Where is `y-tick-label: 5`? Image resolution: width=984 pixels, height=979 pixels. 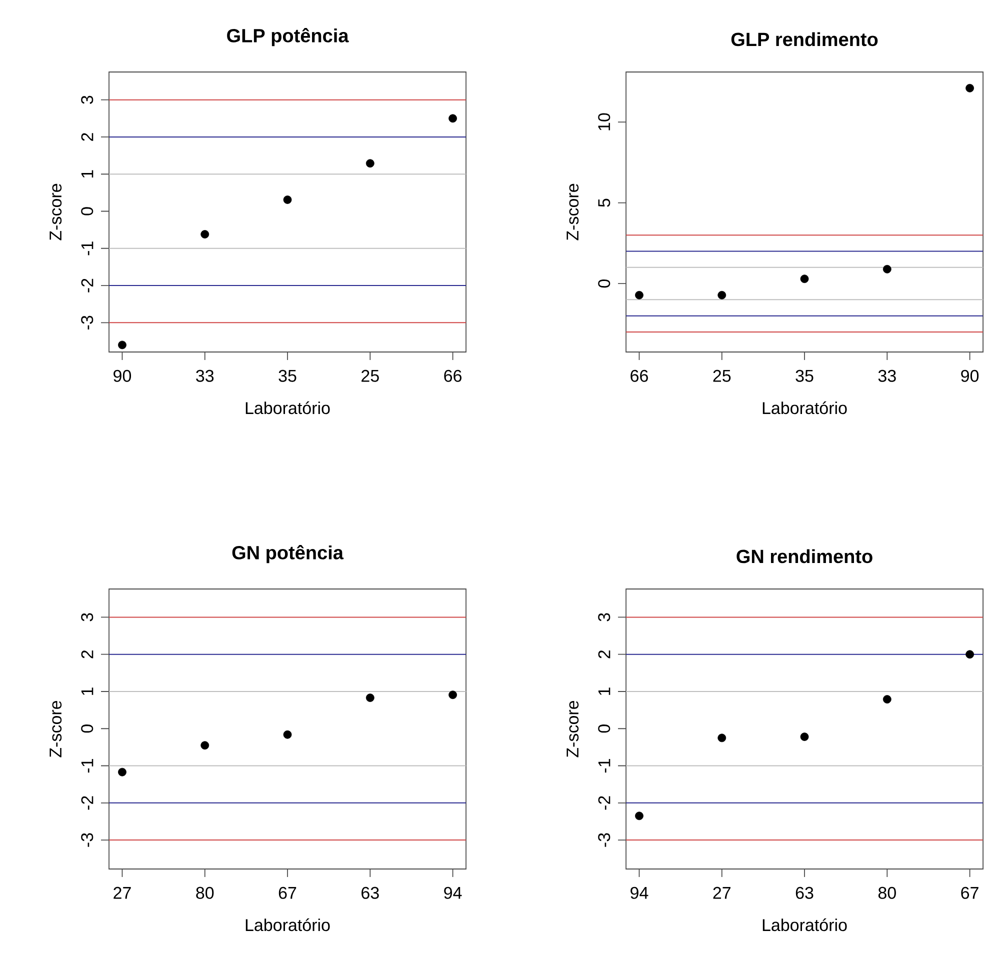 y-tick-label: 5 is located at coordinates (604, 202).